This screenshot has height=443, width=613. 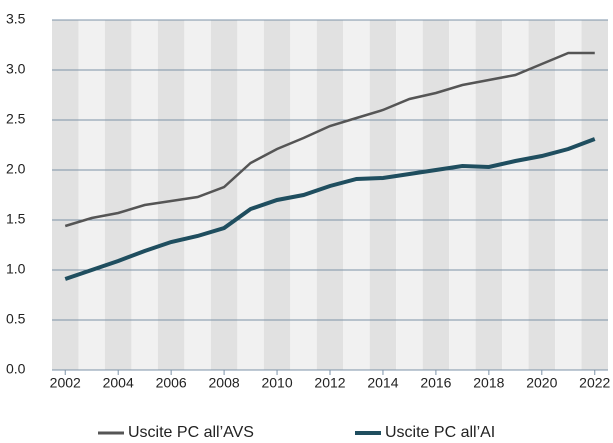 I want to click on x-tick-label: 2004, so click(x=118, y=383).